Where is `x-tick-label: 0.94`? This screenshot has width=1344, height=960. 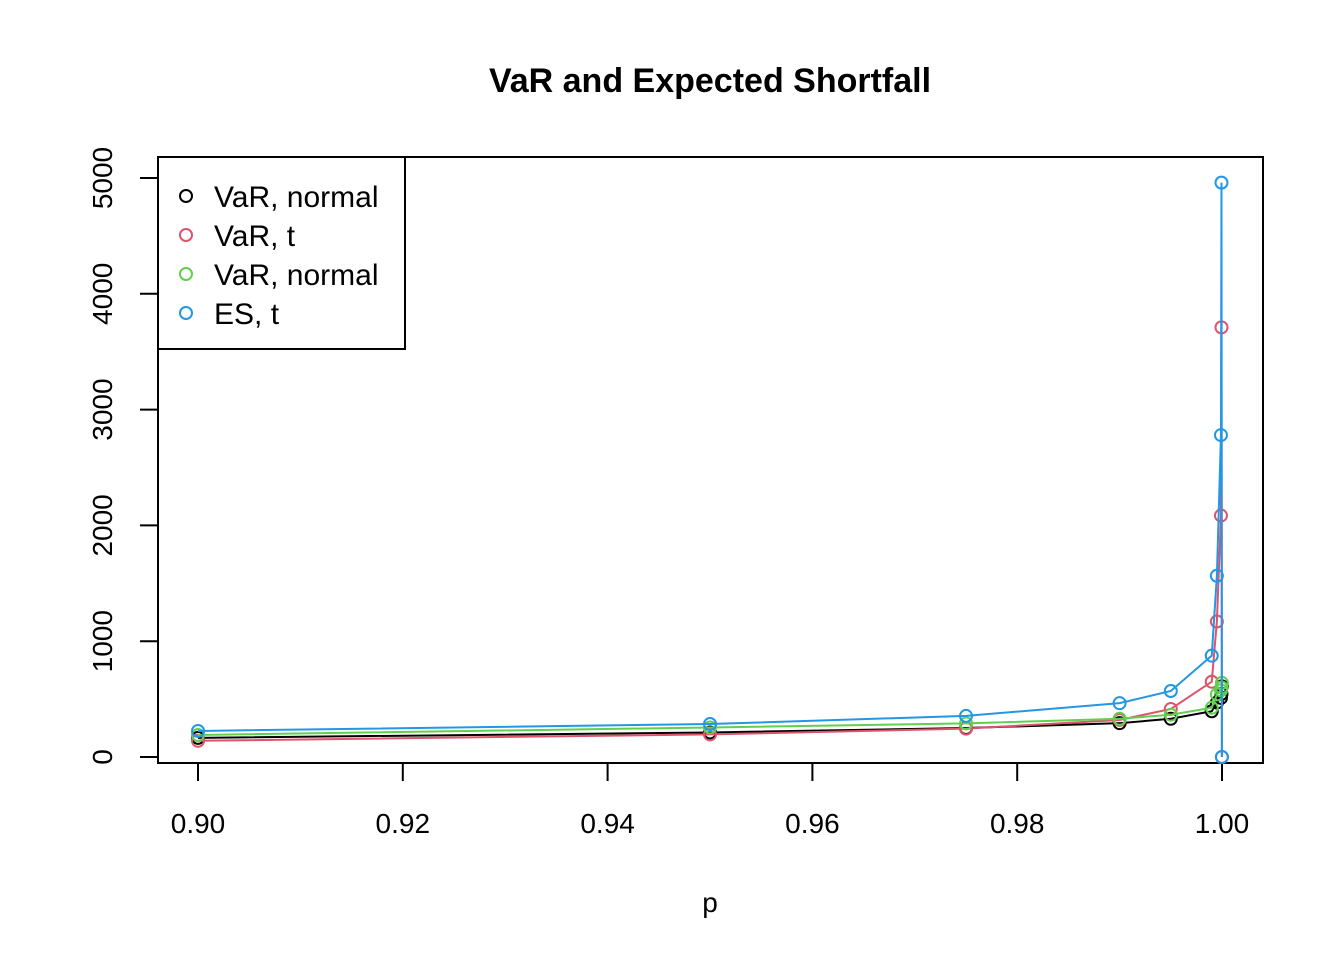
x-tick-label: 0.94 is located at coordinates (607, 823).